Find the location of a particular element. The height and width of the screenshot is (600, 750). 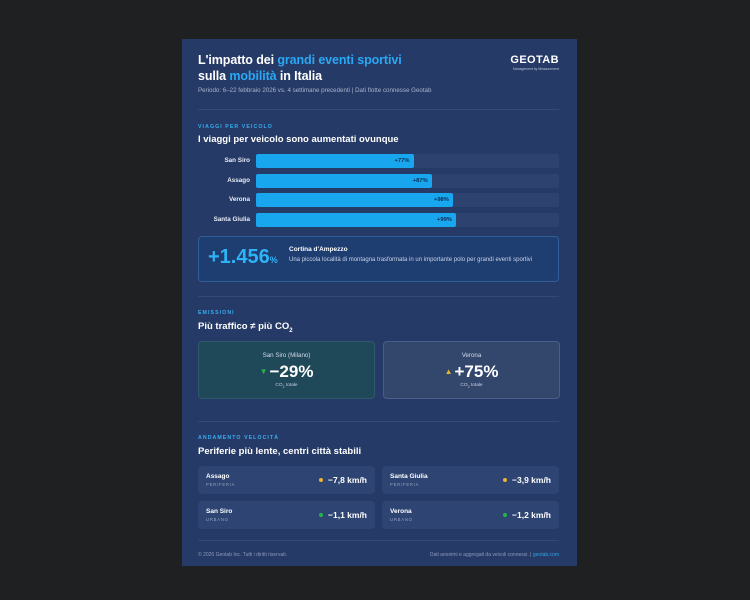

bar-value: +77% is located at coordinates (402, 161).